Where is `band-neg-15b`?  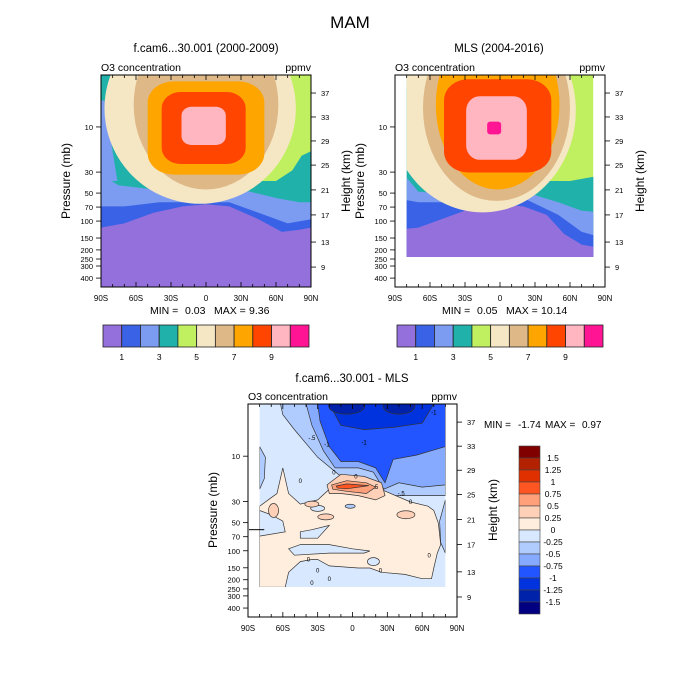 band-neg-15b is located at coordinates (399, 409).